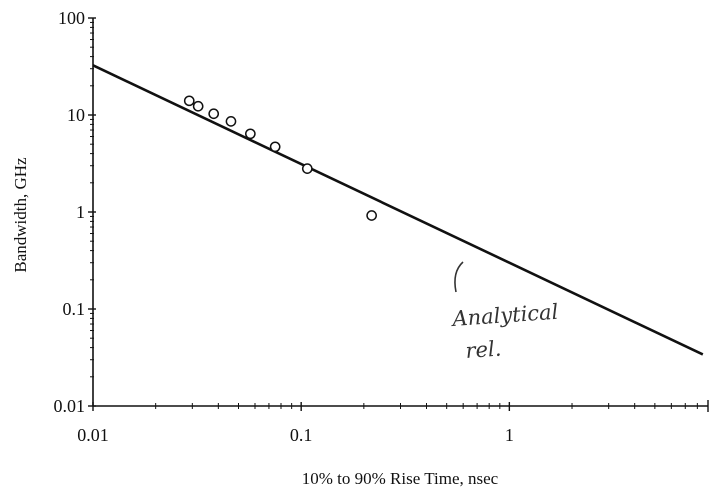  What do you see at coordinates (20, 215) in the screenshot?
I see `y-axis-label: Bandwidth, GHz` at bounding box center [20, 215].